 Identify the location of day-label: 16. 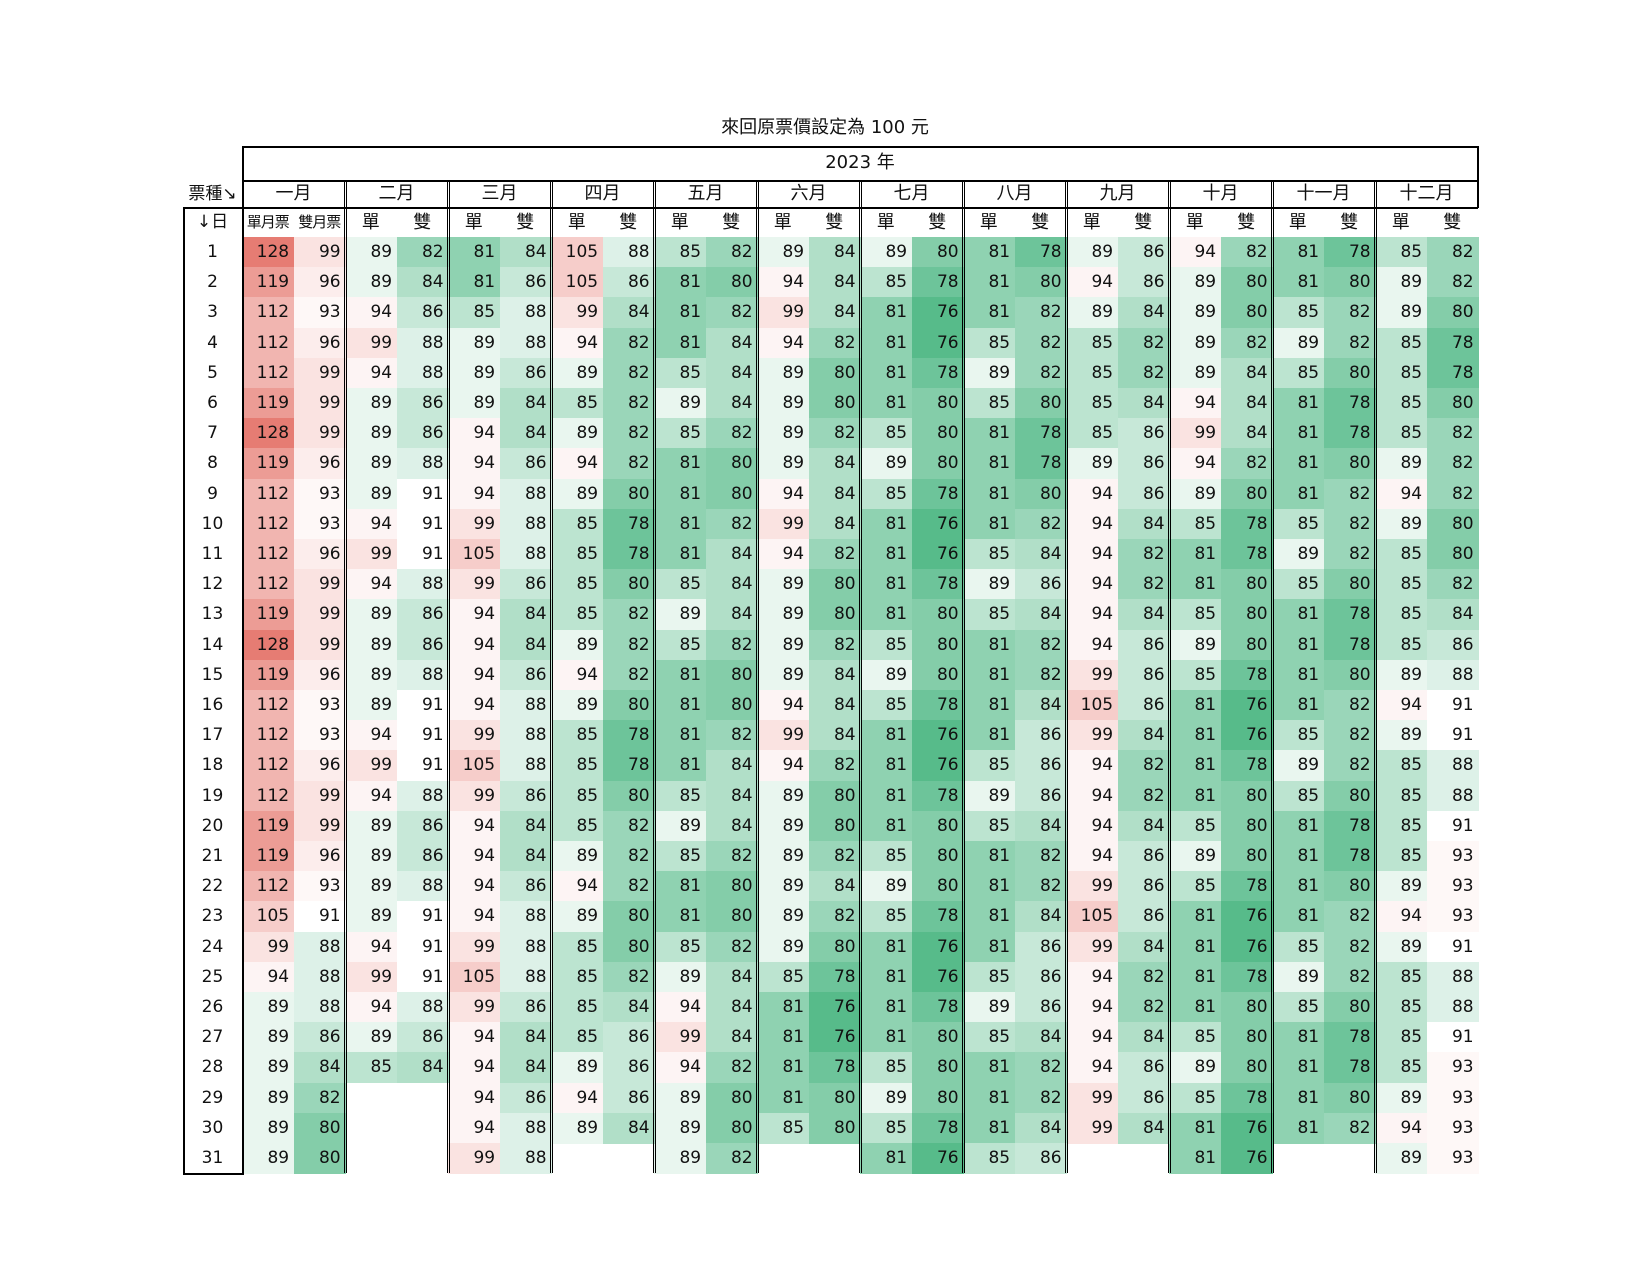
(212, 705).